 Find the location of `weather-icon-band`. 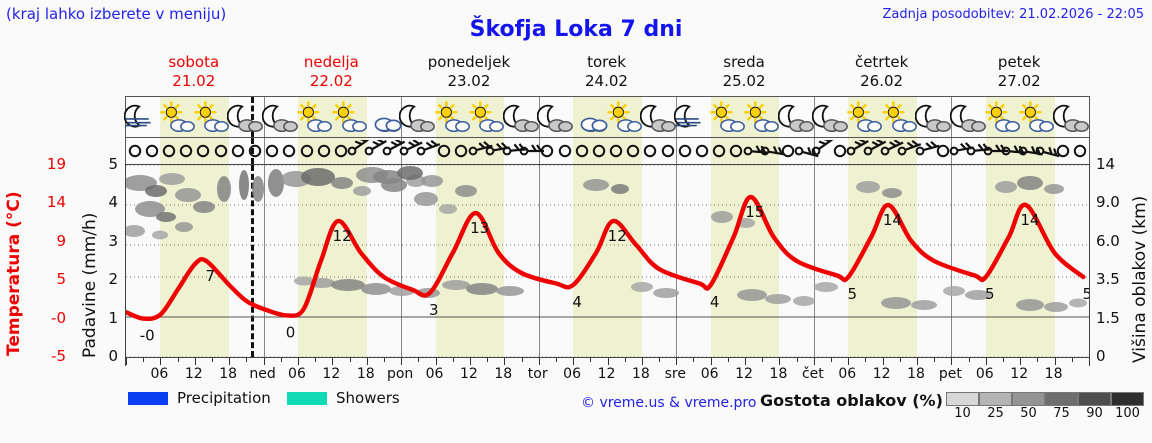

weather-icon-band is located at coordinates (607, 117).